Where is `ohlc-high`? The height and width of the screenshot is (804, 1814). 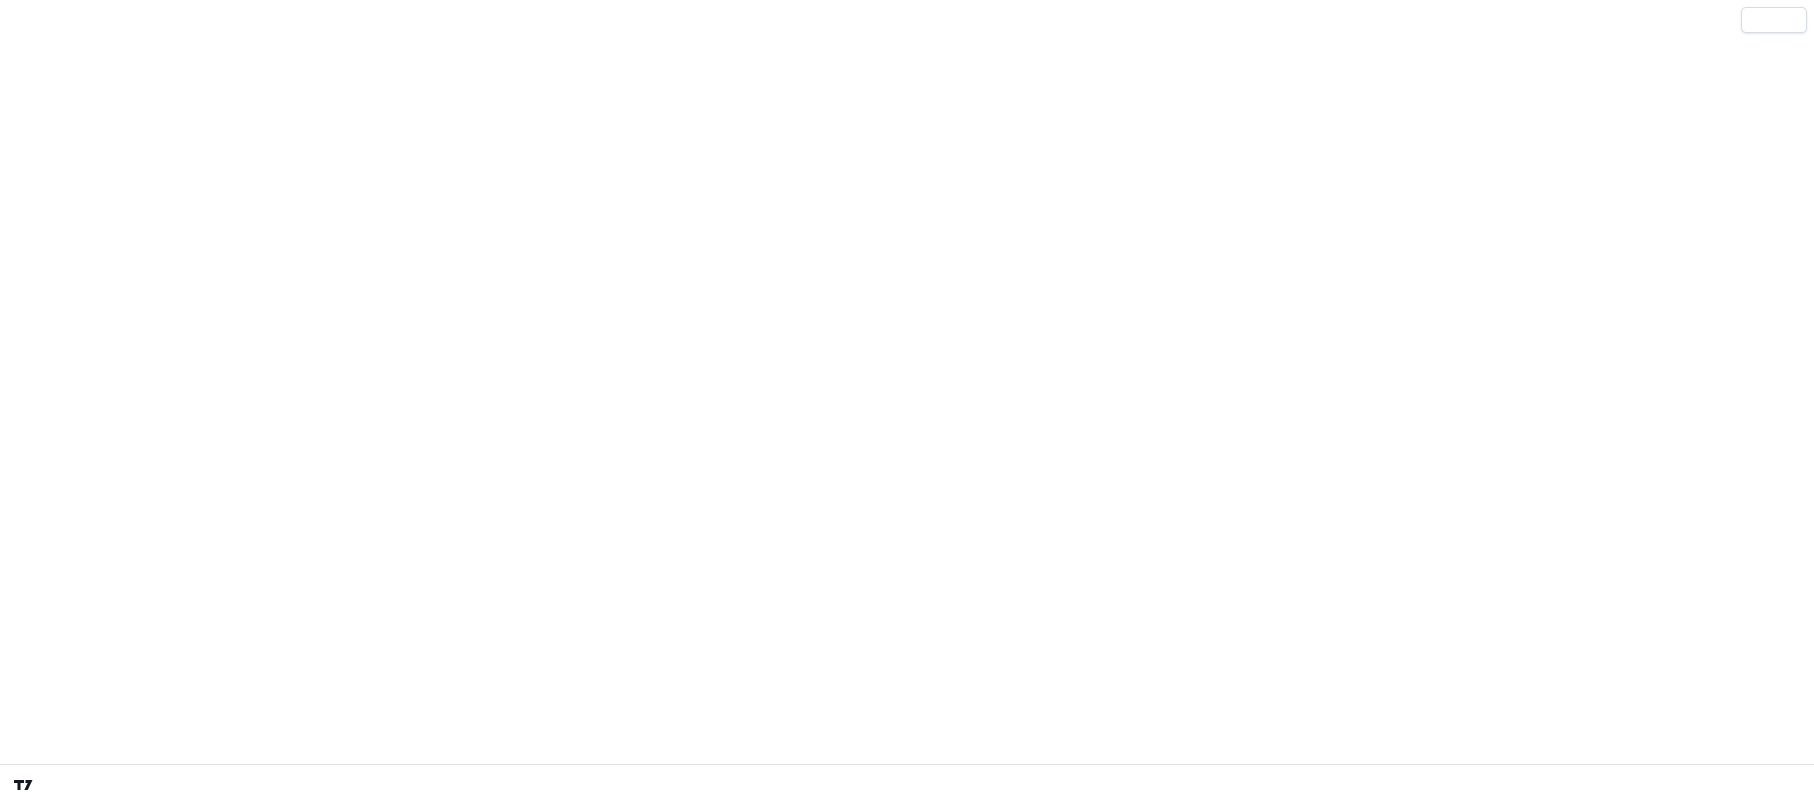 ohlc-high is located at coordinates (33, 16).